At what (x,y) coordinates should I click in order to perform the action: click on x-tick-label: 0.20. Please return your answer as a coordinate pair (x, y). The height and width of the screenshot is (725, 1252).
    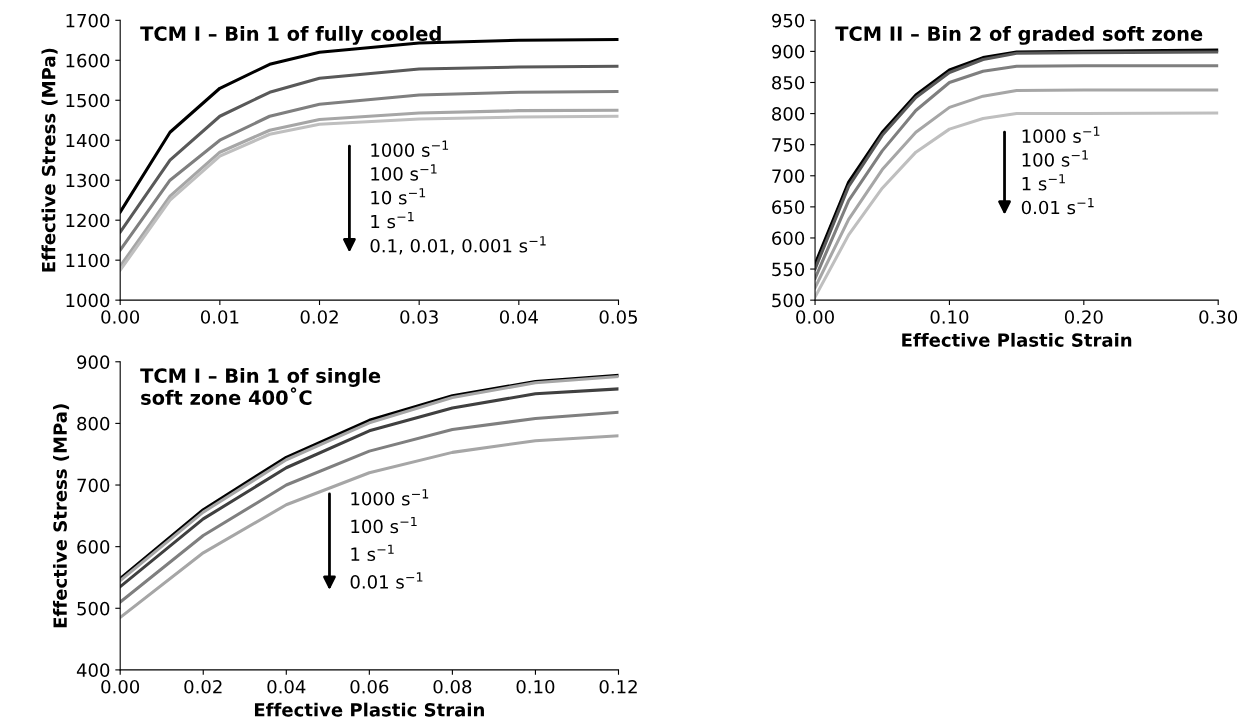
    Looking at the image, I should click on (1083, 317).